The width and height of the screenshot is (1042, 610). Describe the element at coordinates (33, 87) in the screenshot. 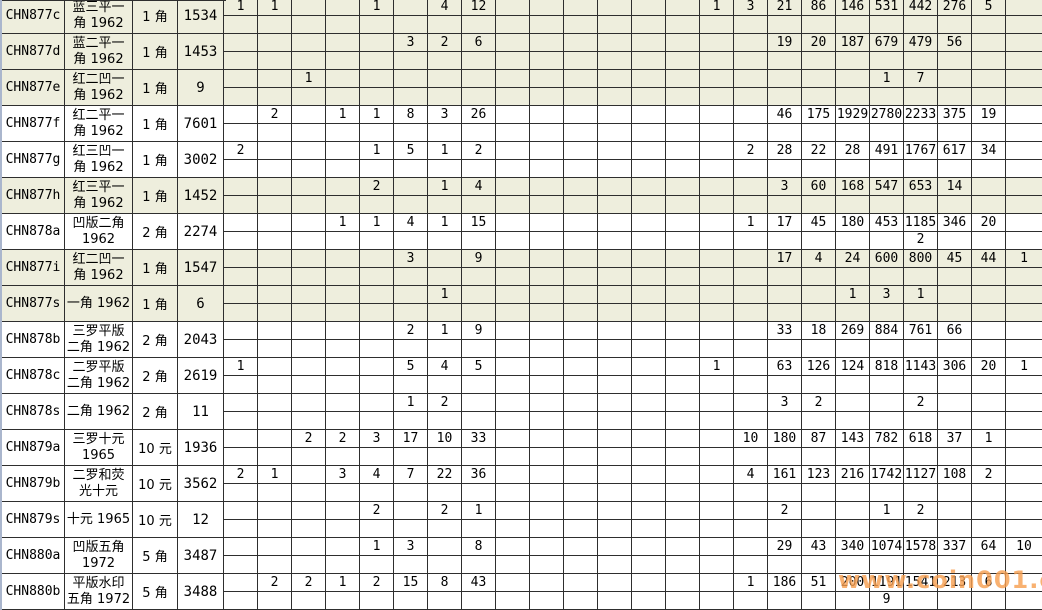

I see `code-cell: CHN877e` at that location.